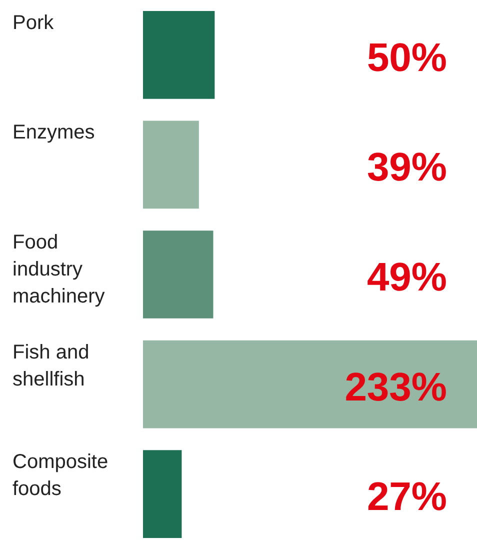  I want to click on y-tick-label: Fish and shellfish, so click(51, 365).